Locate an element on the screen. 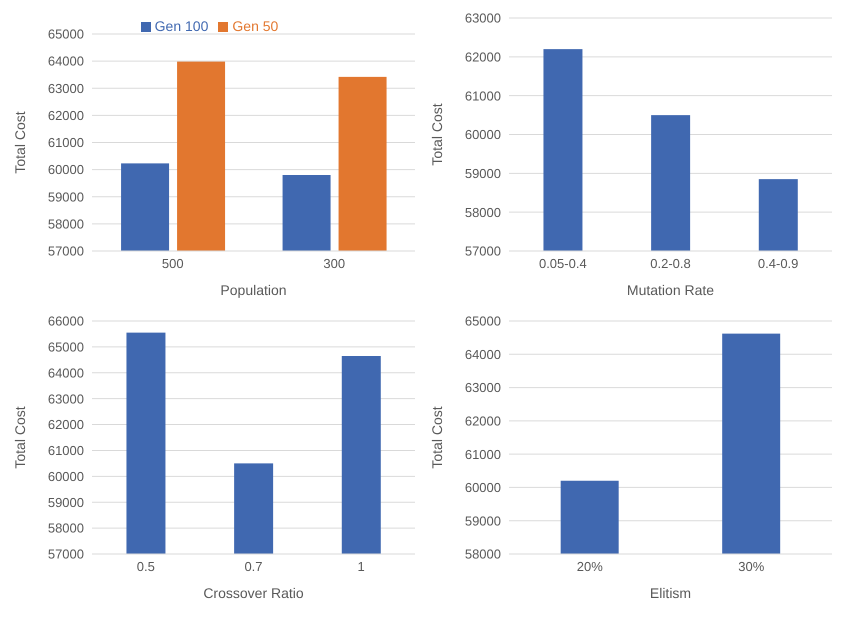  legend-label: Gen 50 is located at coordinates (255, 26).